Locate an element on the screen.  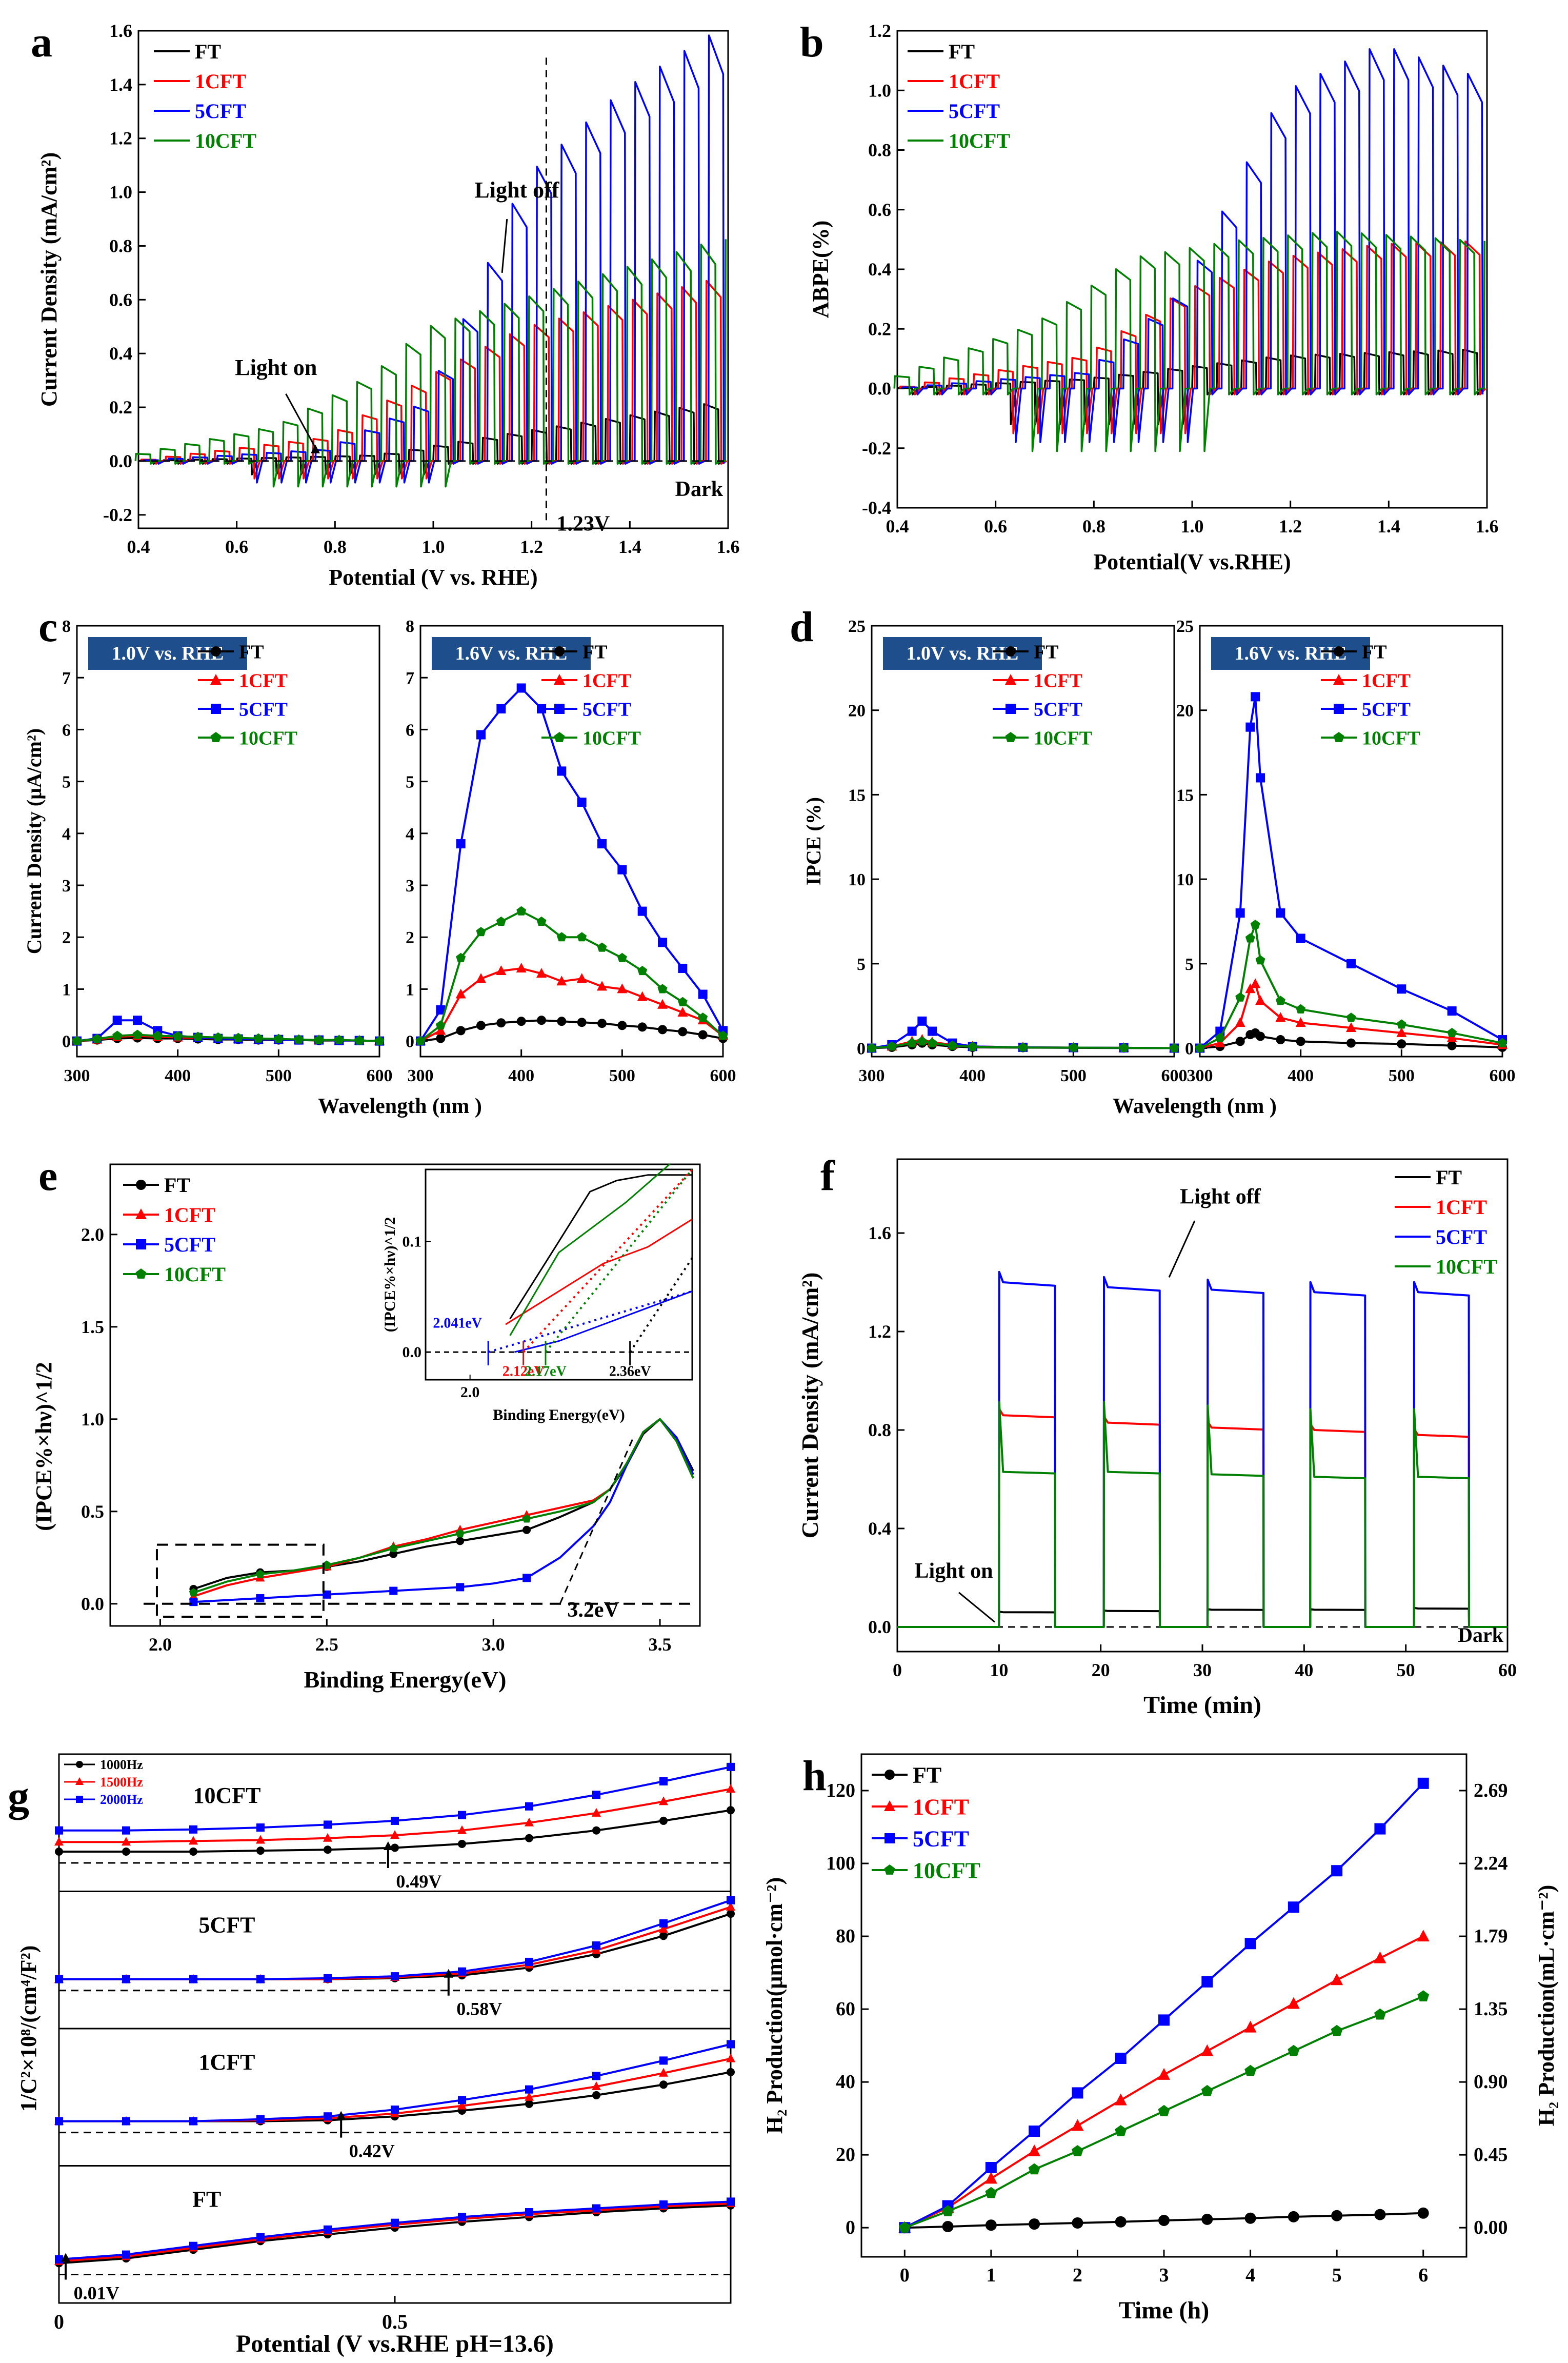
legend-label-1CFT: 1CFT is located at coordinates (1386, 681).